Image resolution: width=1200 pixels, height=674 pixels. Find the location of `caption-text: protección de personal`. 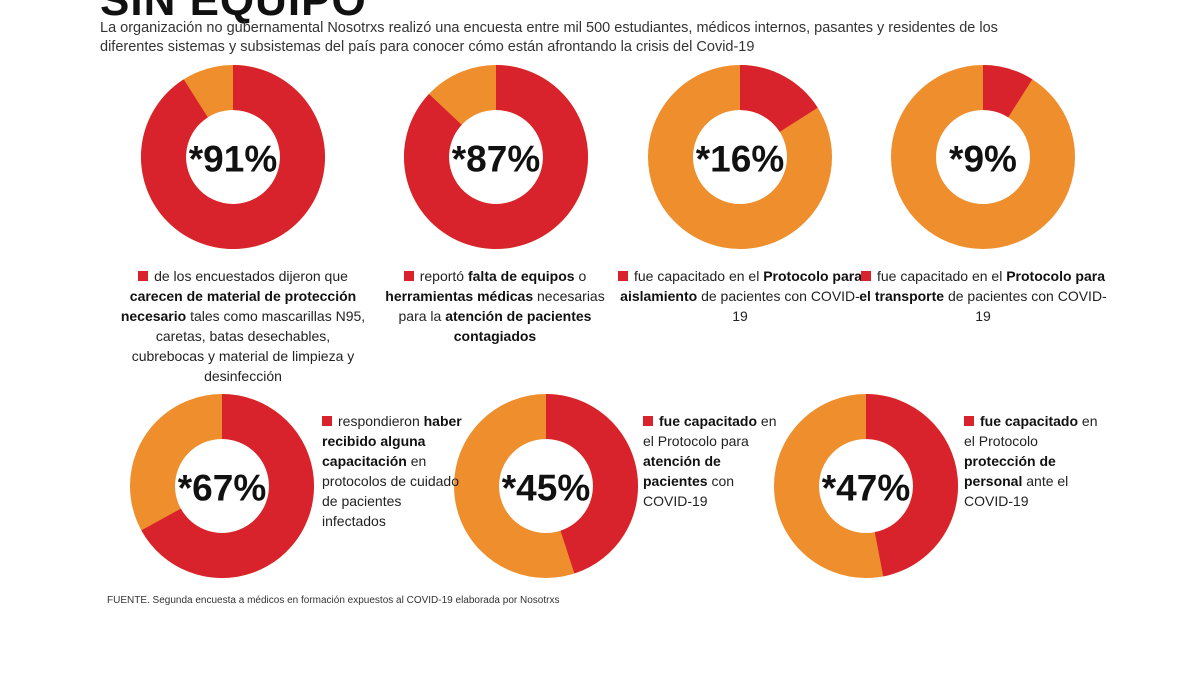

caption-text: protección de personal is located at coordinates (1010, 471).